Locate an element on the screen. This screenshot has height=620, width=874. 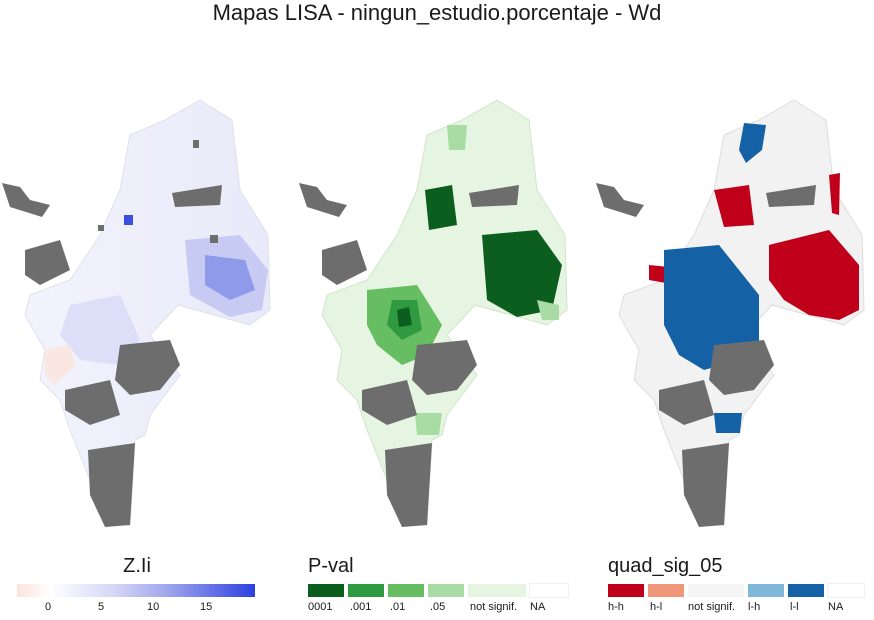
legend-quad-title: quad_sig_05 is located at coordinates (665, 566).